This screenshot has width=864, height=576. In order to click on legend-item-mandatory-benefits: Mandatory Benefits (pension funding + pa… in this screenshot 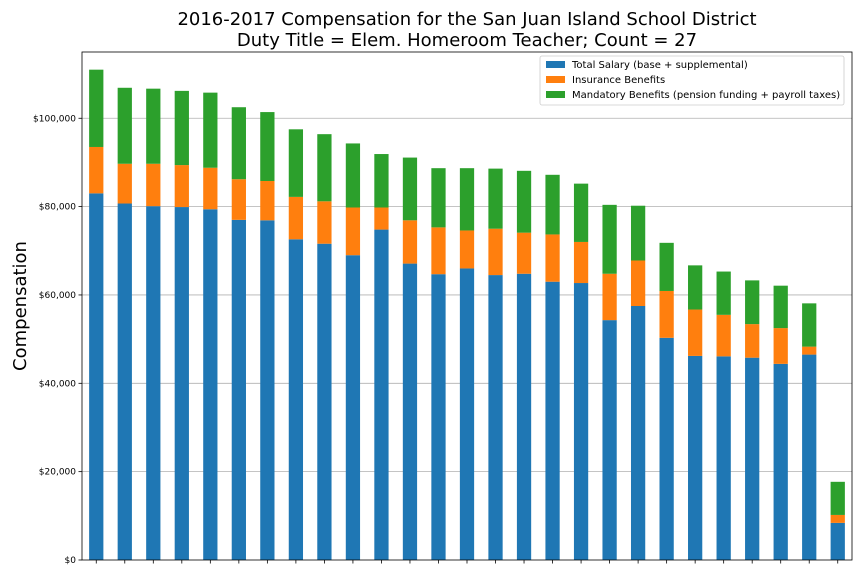, I will do `click(693, 95)`.